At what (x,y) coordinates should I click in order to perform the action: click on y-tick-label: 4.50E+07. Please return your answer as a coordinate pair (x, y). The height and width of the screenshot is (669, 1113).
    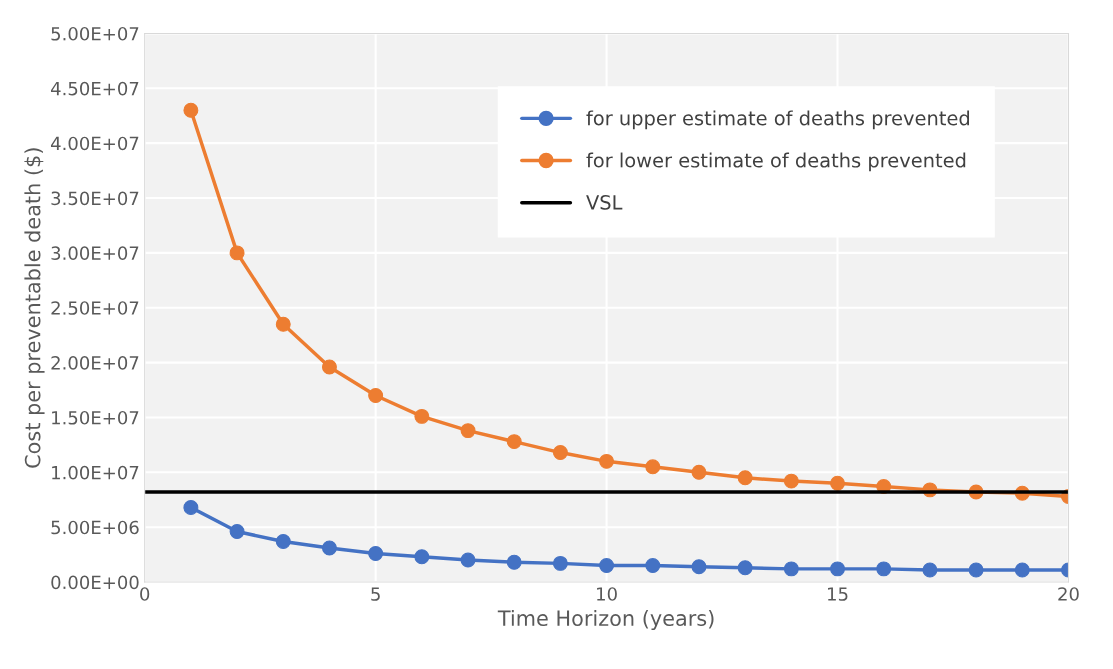
    Looking at the image, I should click on (95, 88).